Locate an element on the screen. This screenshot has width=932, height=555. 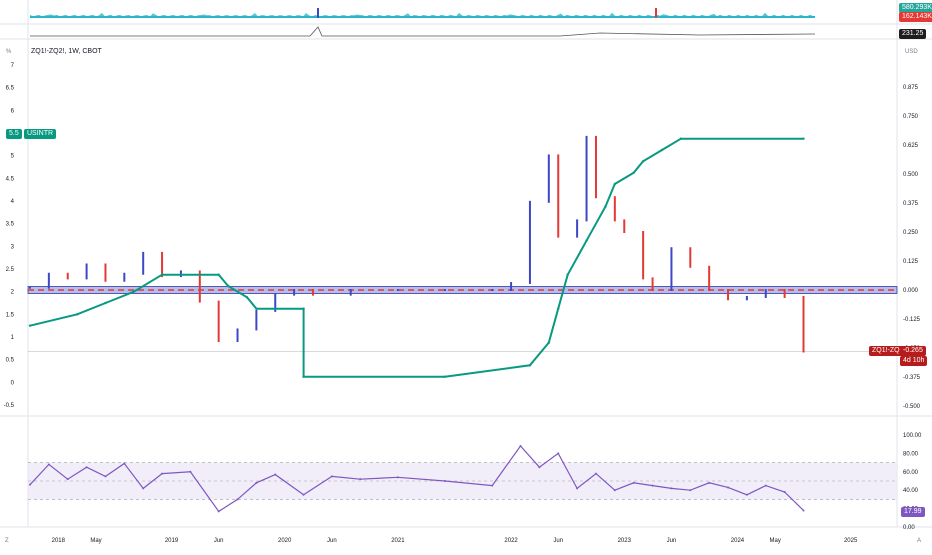
right-tick-label: 0.250 is located at coordinates (911, 233).